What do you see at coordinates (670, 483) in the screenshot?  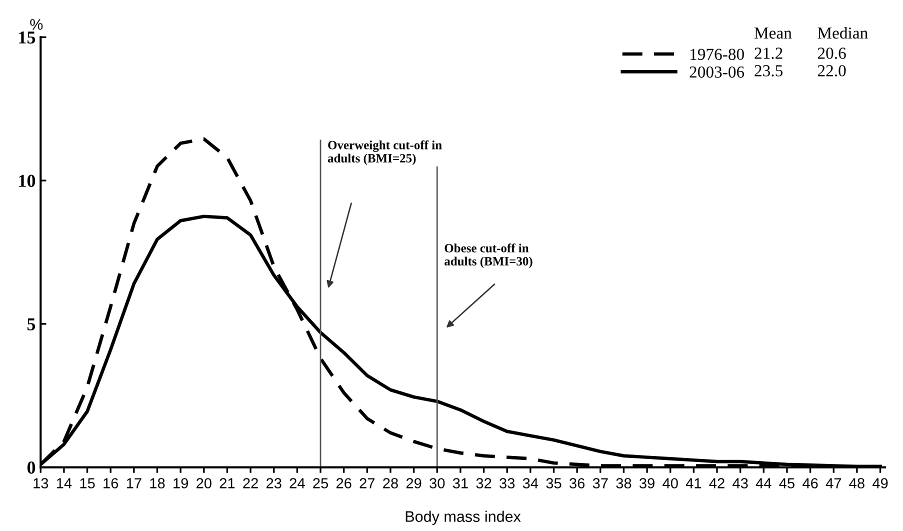 I see `x-tick-label: 40` at bounding box center [670, 483].